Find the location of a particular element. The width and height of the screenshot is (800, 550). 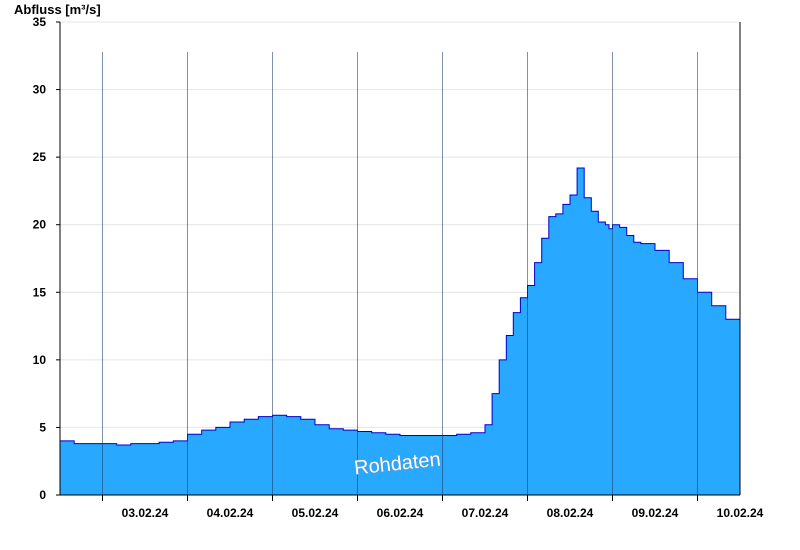

x-tick-label-0: 03.02.24 is located at coordinates (145, 513).